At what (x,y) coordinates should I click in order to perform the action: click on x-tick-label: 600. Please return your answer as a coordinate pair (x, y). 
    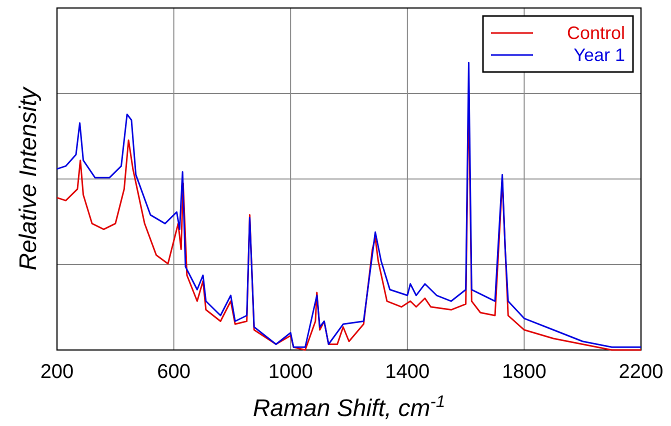
    Looking at the image, I should click on (173, 372).